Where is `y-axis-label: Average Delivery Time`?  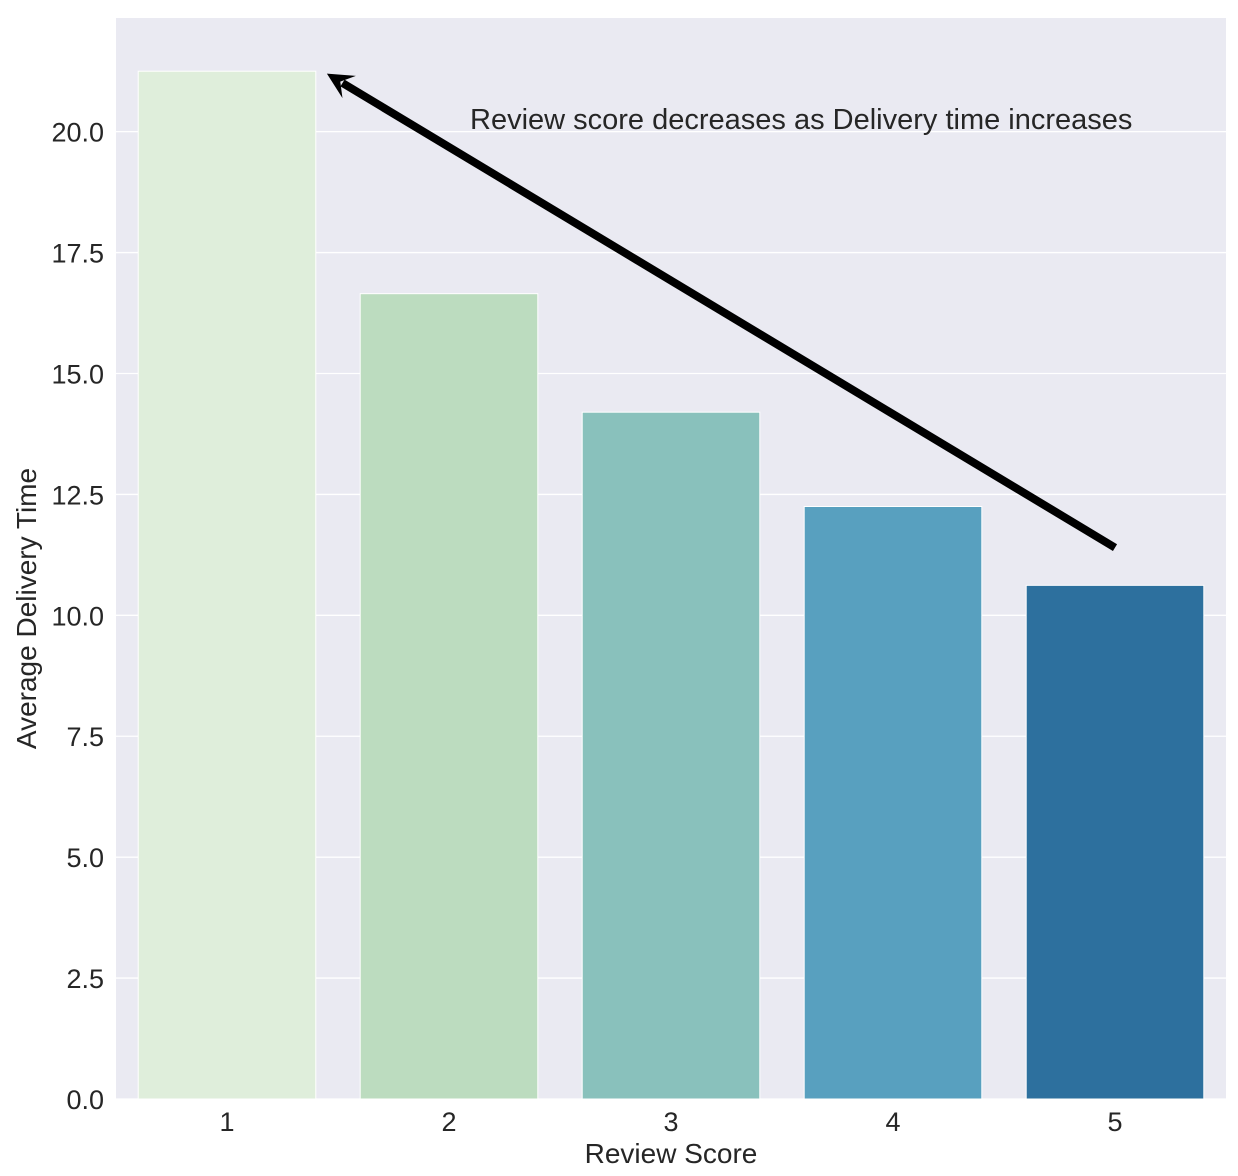 y-axis-label: Average Delivery Time is located at coordinates (26, 608).